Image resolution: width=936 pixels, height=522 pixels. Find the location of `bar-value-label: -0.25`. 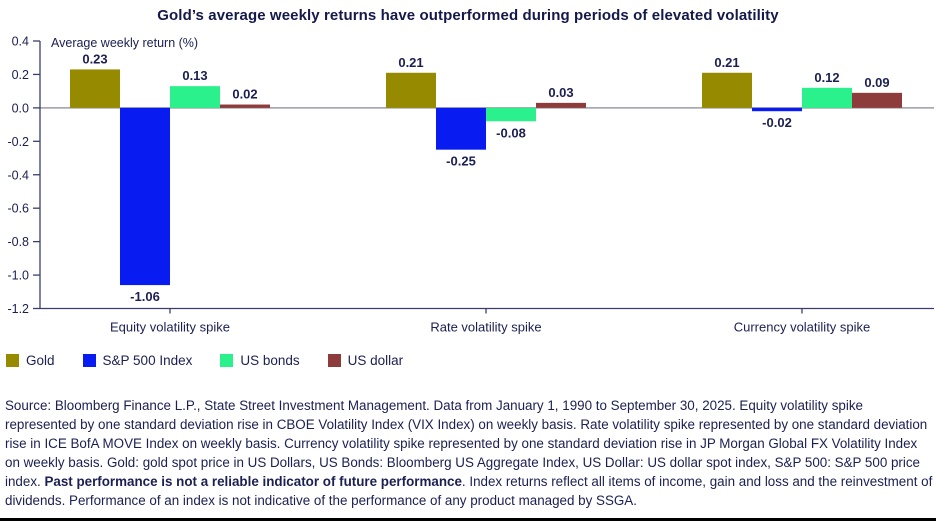

bar-value-label: -0.25 is located at coordinates (461, 161).